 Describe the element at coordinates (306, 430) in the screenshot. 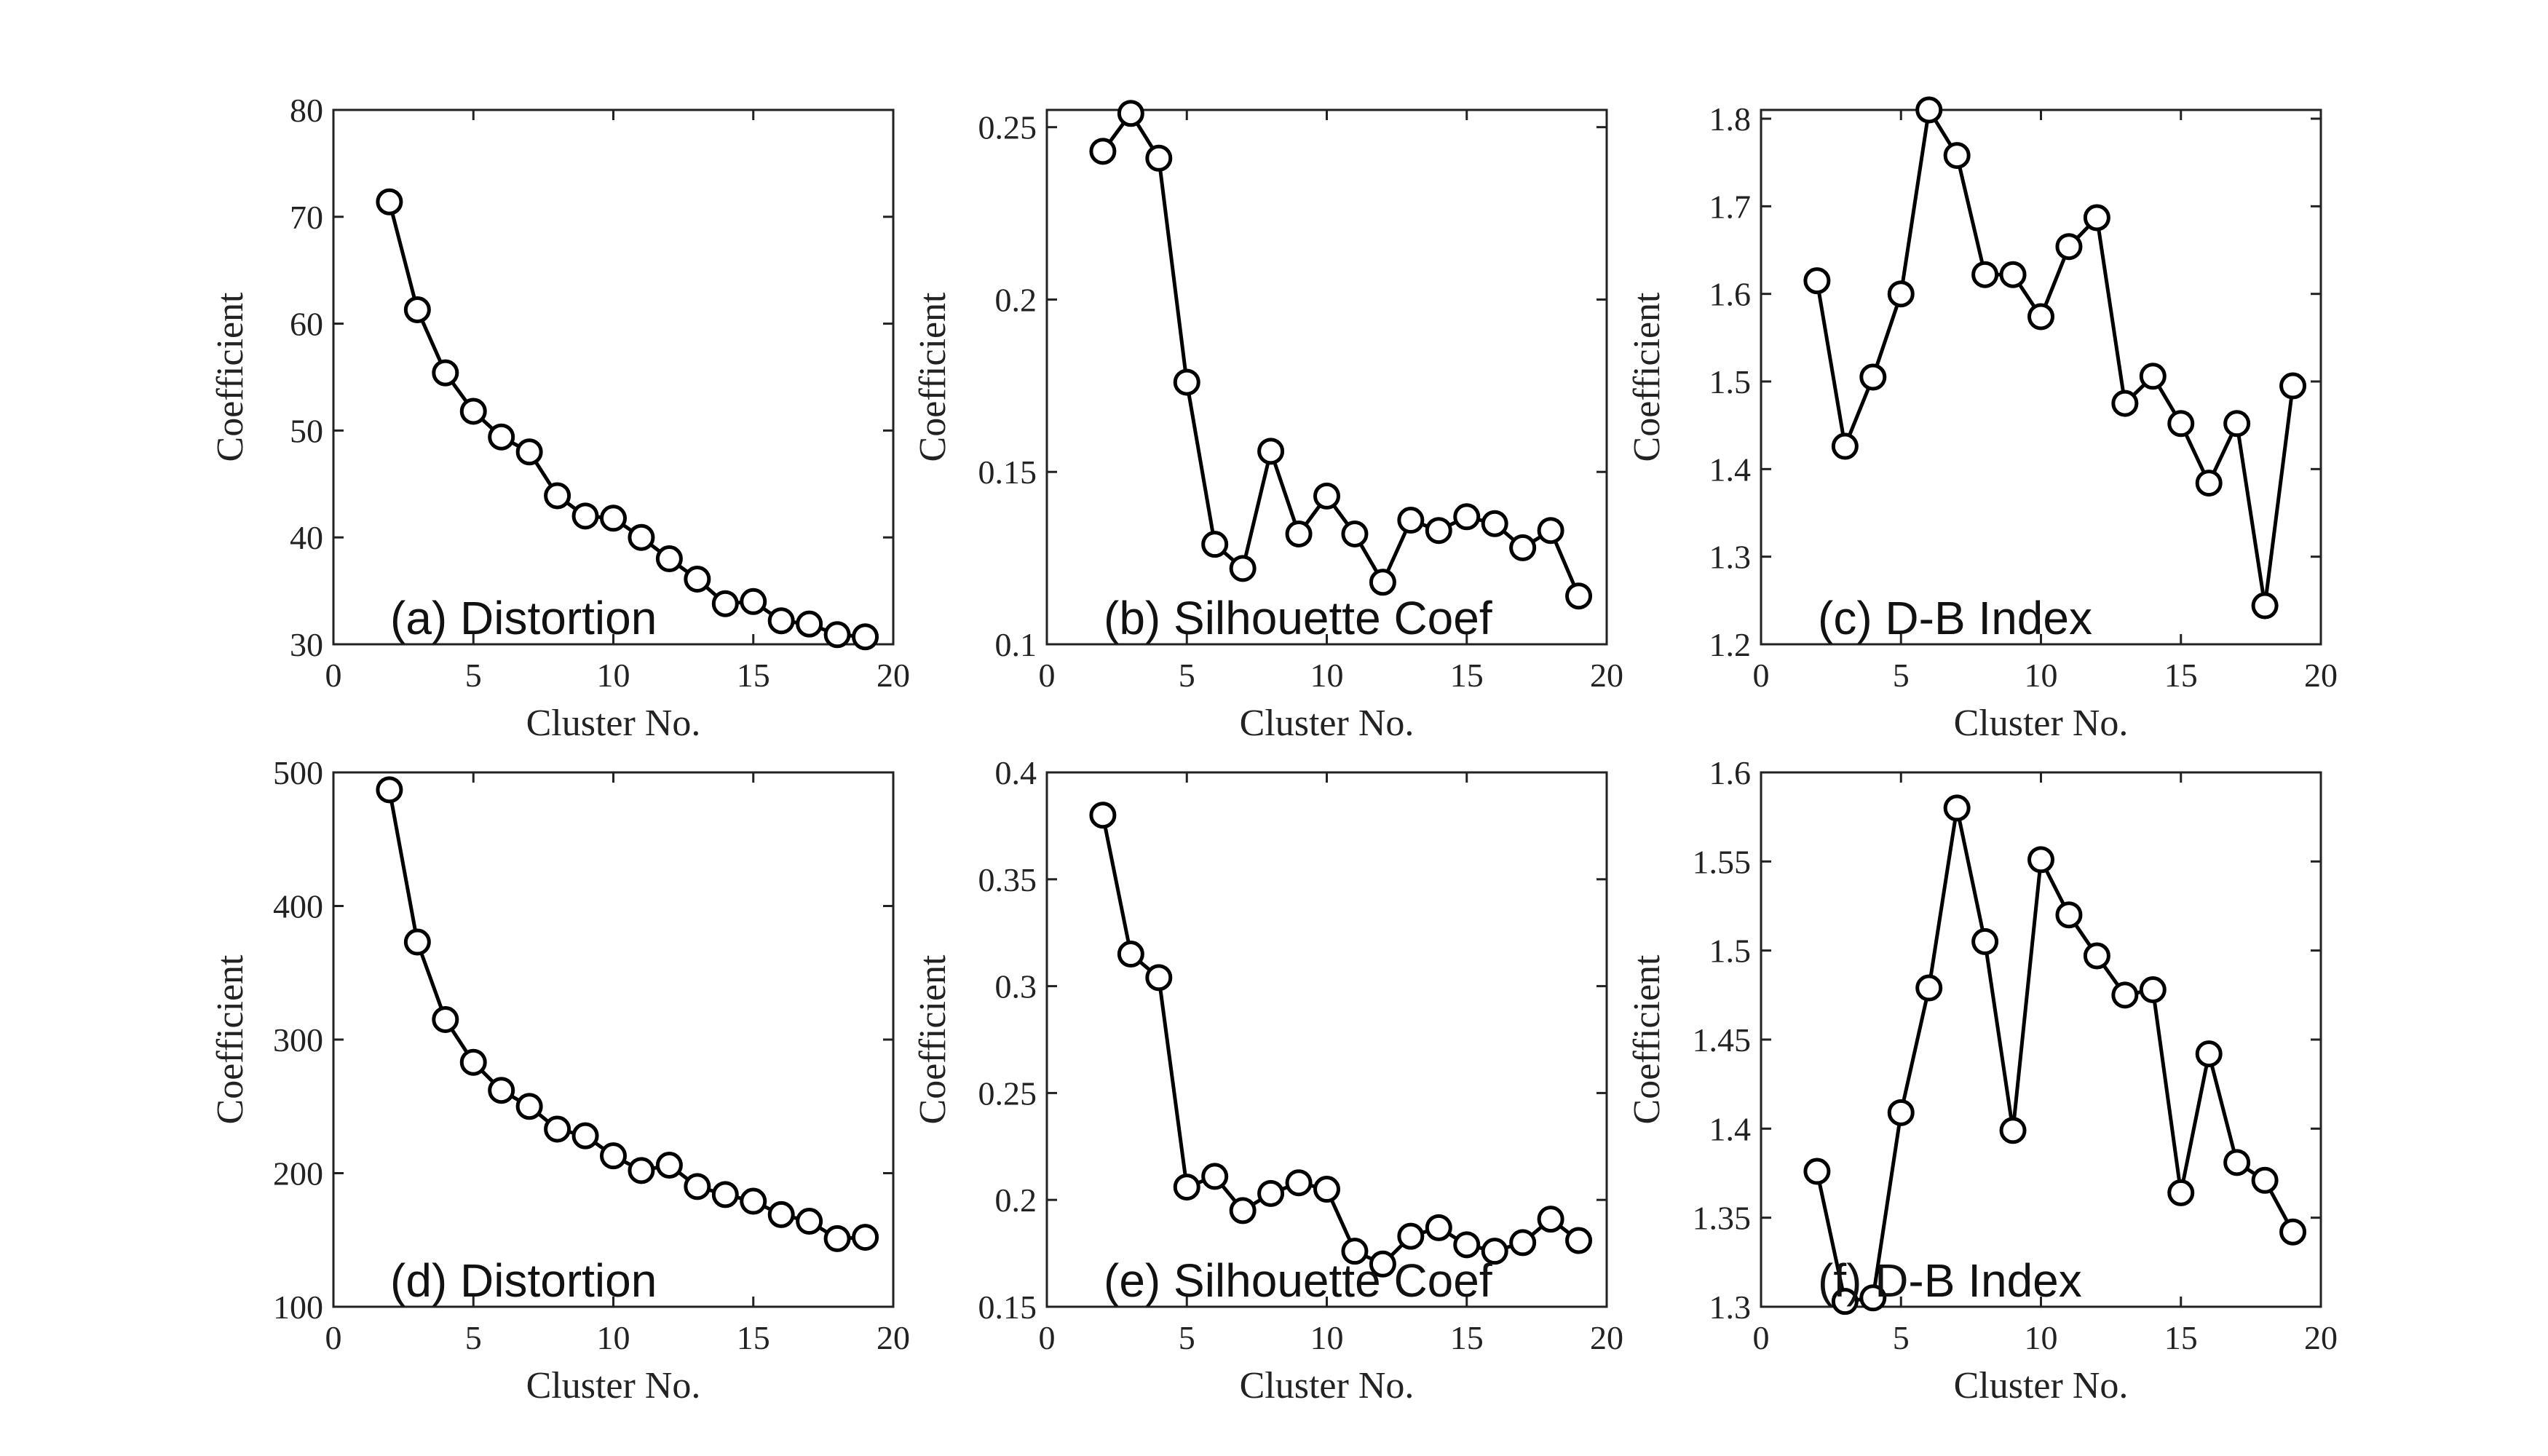

I see `y-tick-label: 50` at that location.